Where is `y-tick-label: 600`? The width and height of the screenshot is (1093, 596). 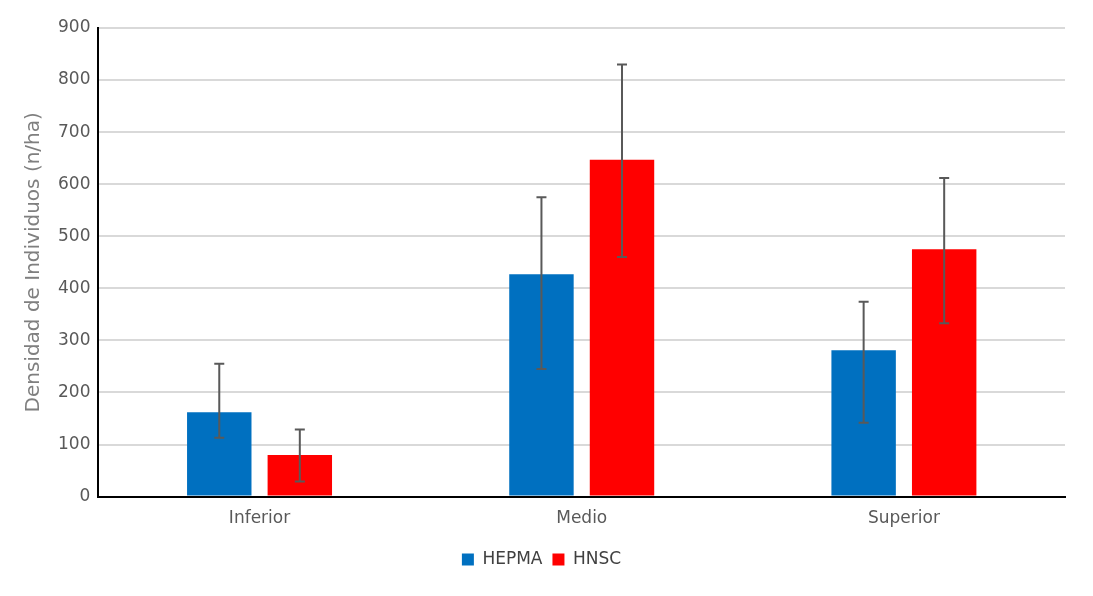 y-tick-label: 600 is located at coordinates (74, 182).